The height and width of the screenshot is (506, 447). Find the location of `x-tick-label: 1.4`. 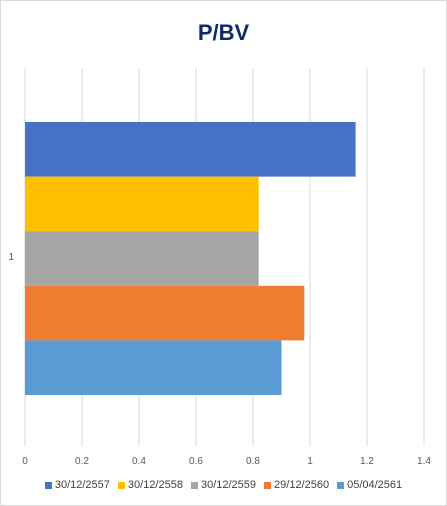

x-tick-label: 1.4 is located at coordinates (424, 461).